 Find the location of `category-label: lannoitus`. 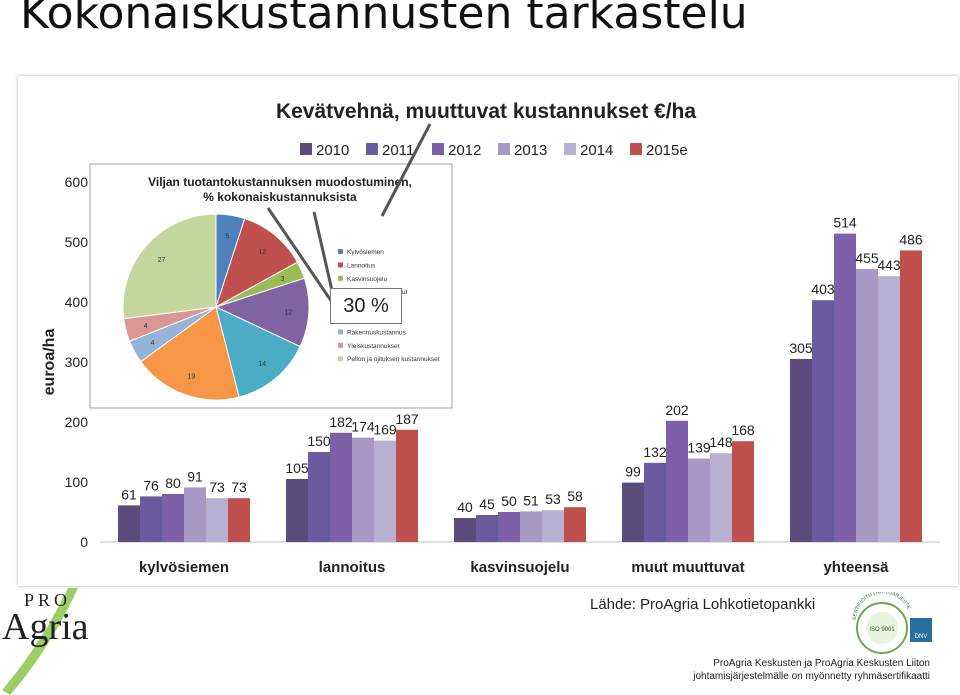

category-label: lannoitus is located at coordinates (352, 567).